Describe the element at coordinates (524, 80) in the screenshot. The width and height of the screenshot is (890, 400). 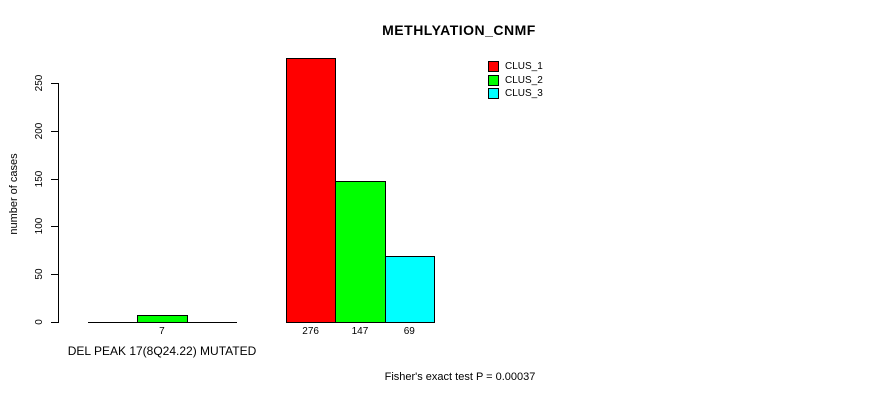
I see `legend-label: CLUS_2` at that location.